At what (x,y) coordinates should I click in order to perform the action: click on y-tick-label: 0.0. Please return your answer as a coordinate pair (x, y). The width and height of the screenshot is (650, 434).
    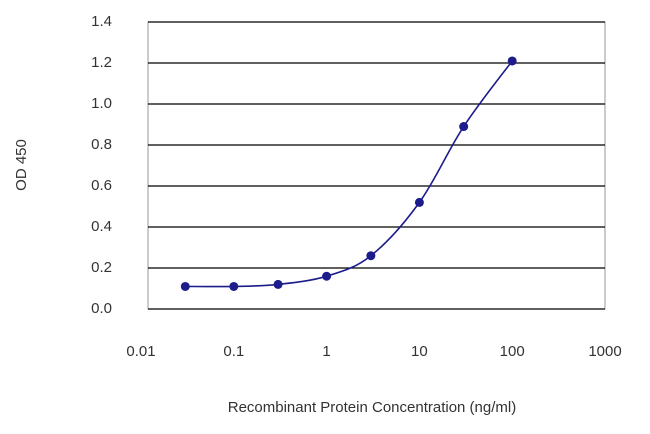
    Looking at the image, I should click on (101, 308).